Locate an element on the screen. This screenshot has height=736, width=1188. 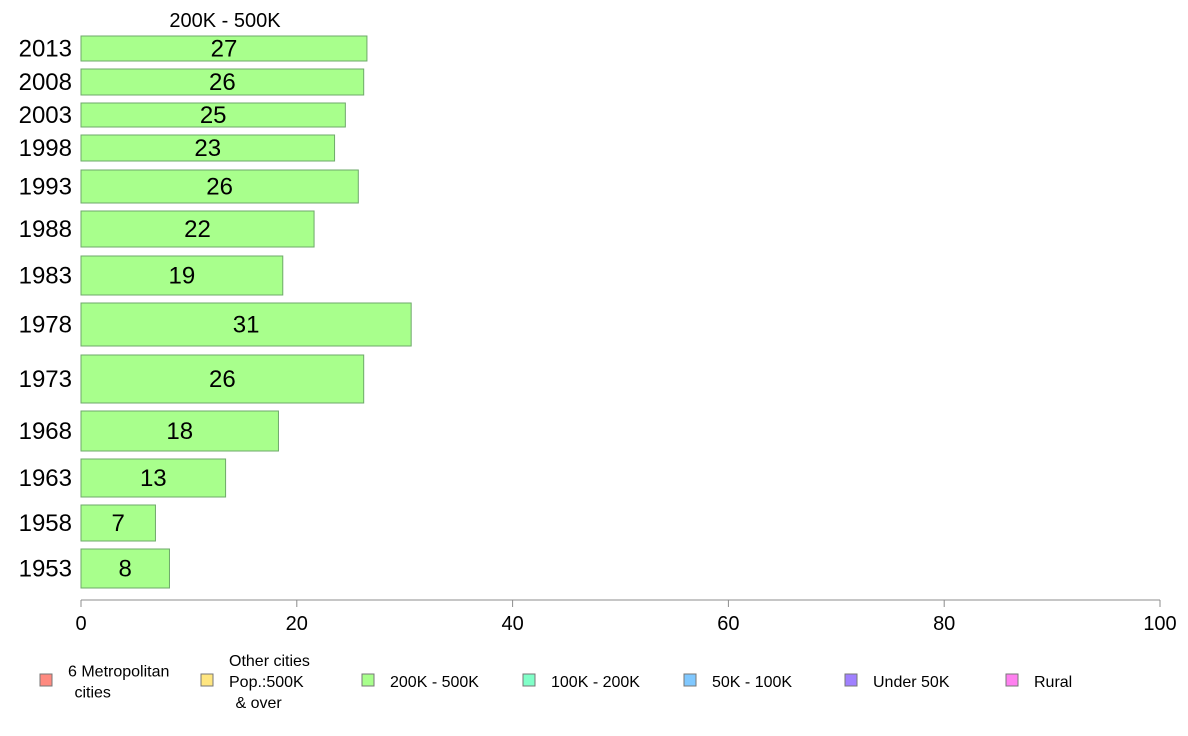
bar-value-label: 7 is located at coordinates (118, 523).